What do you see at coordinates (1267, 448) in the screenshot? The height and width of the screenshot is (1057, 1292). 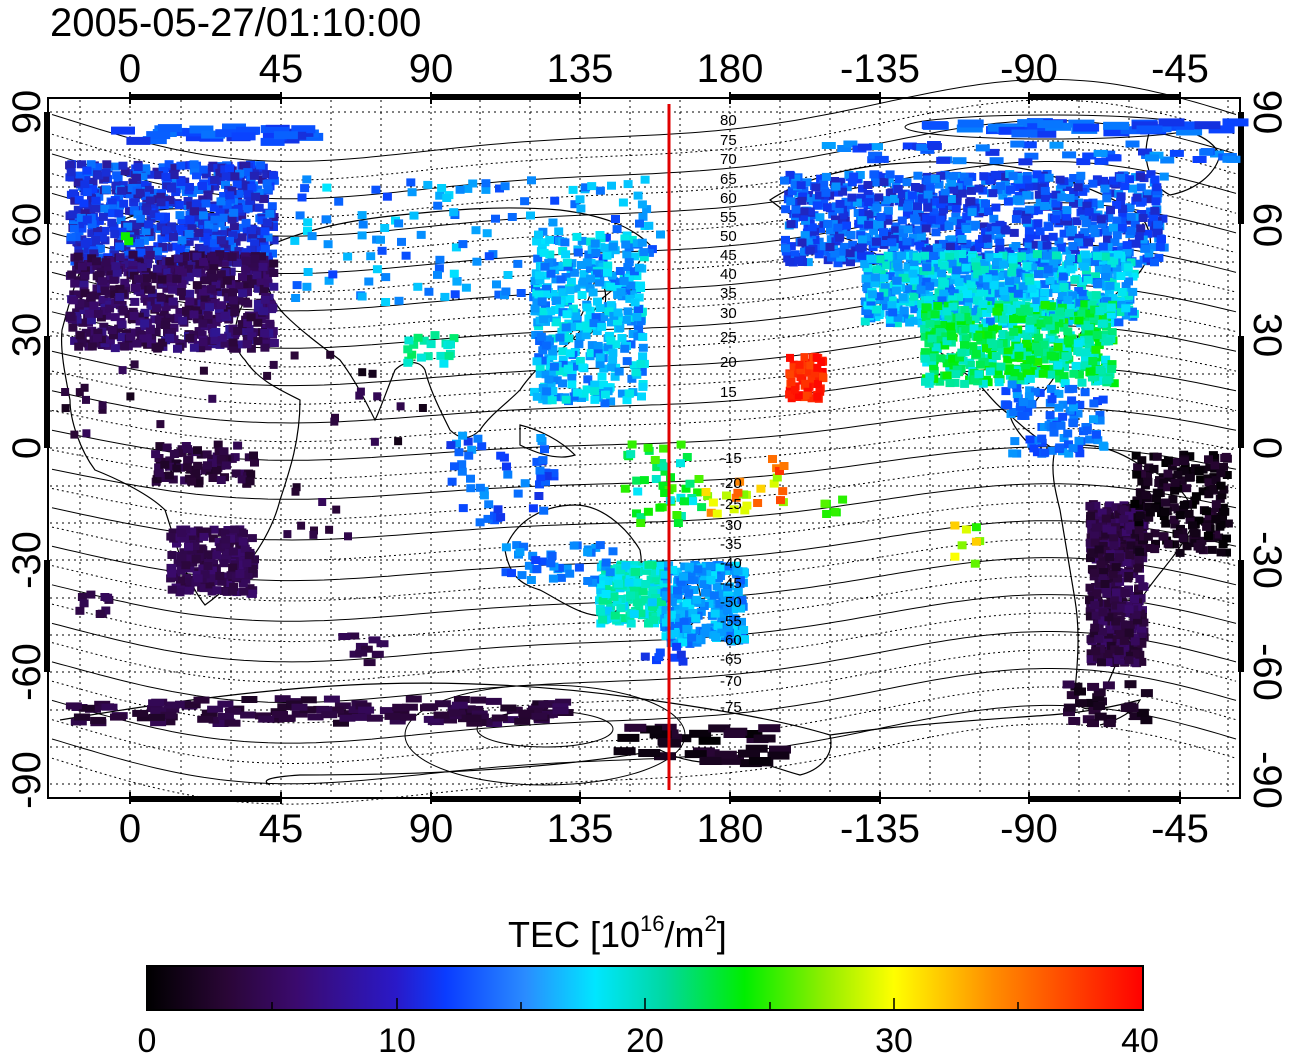 I see `right-axis-label-0: 0` at bounding box center [1267, 448].